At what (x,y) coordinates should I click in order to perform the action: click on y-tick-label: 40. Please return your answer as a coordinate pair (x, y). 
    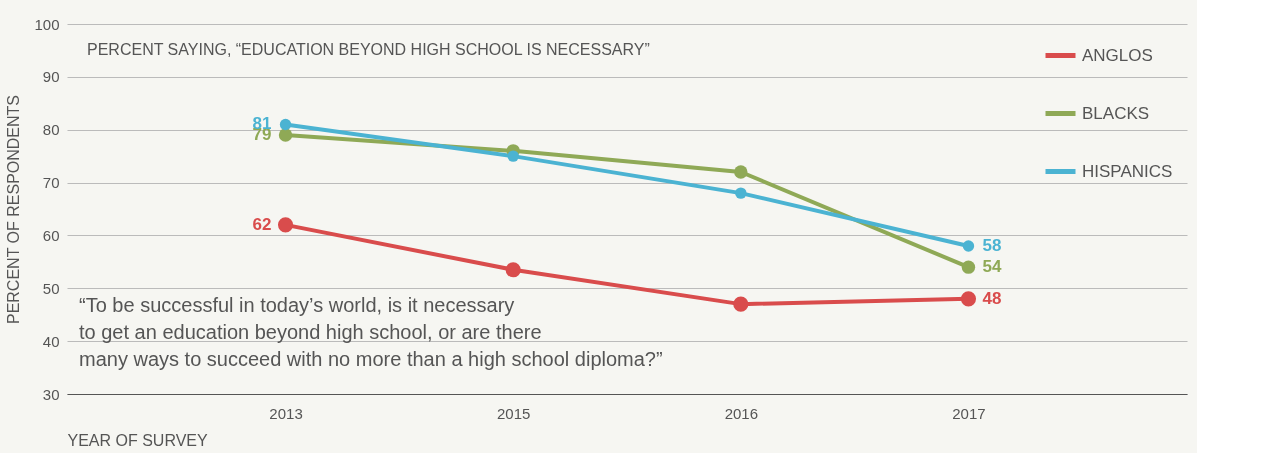
    Looking at the image, I should click on (51, 341).